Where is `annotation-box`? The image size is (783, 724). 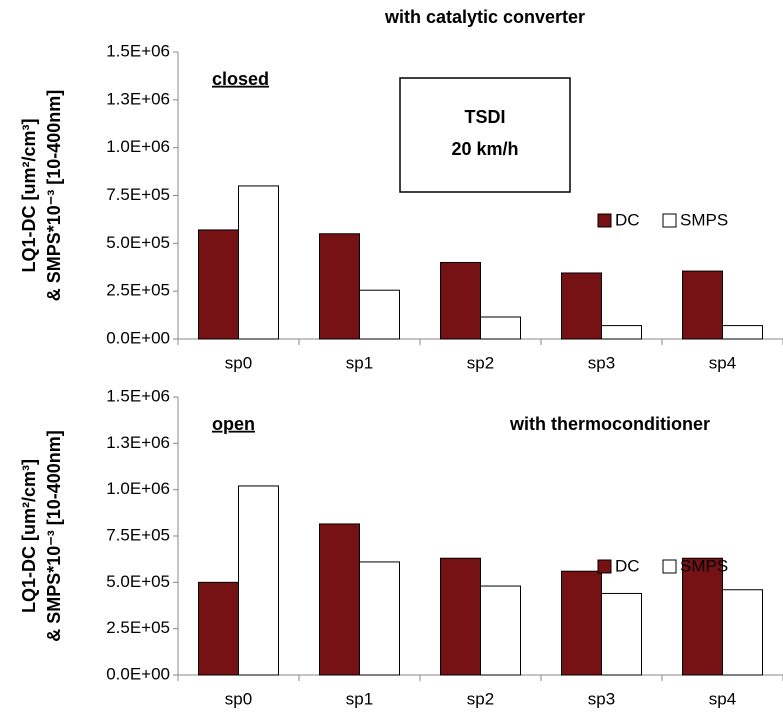
annotation-box is located at coordinates (485, 135).